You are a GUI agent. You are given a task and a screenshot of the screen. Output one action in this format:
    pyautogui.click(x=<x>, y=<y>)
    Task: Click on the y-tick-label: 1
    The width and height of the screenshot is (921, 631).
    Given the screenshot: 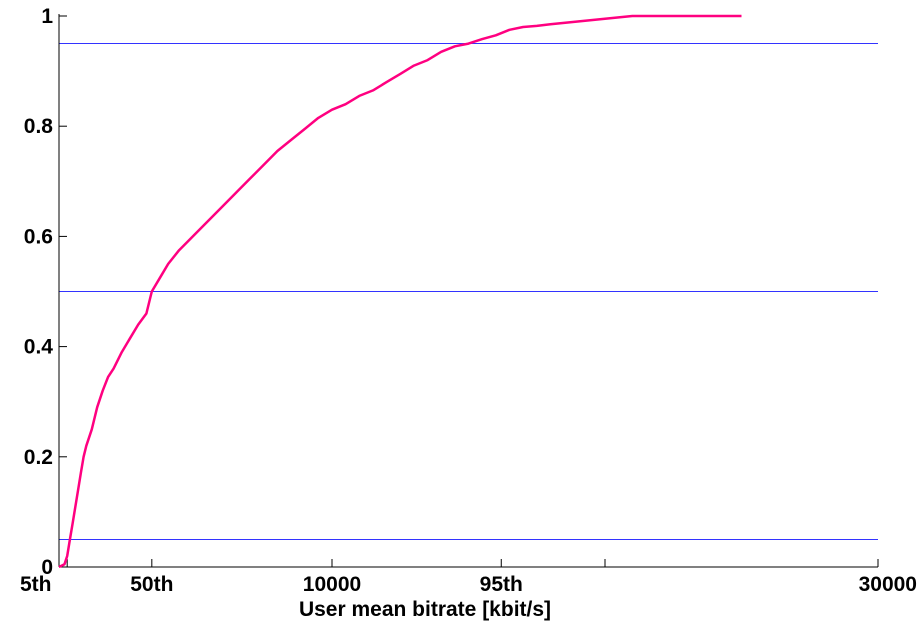 What is the action you would take?
    pyautogui.click(x=47, y=16)
    